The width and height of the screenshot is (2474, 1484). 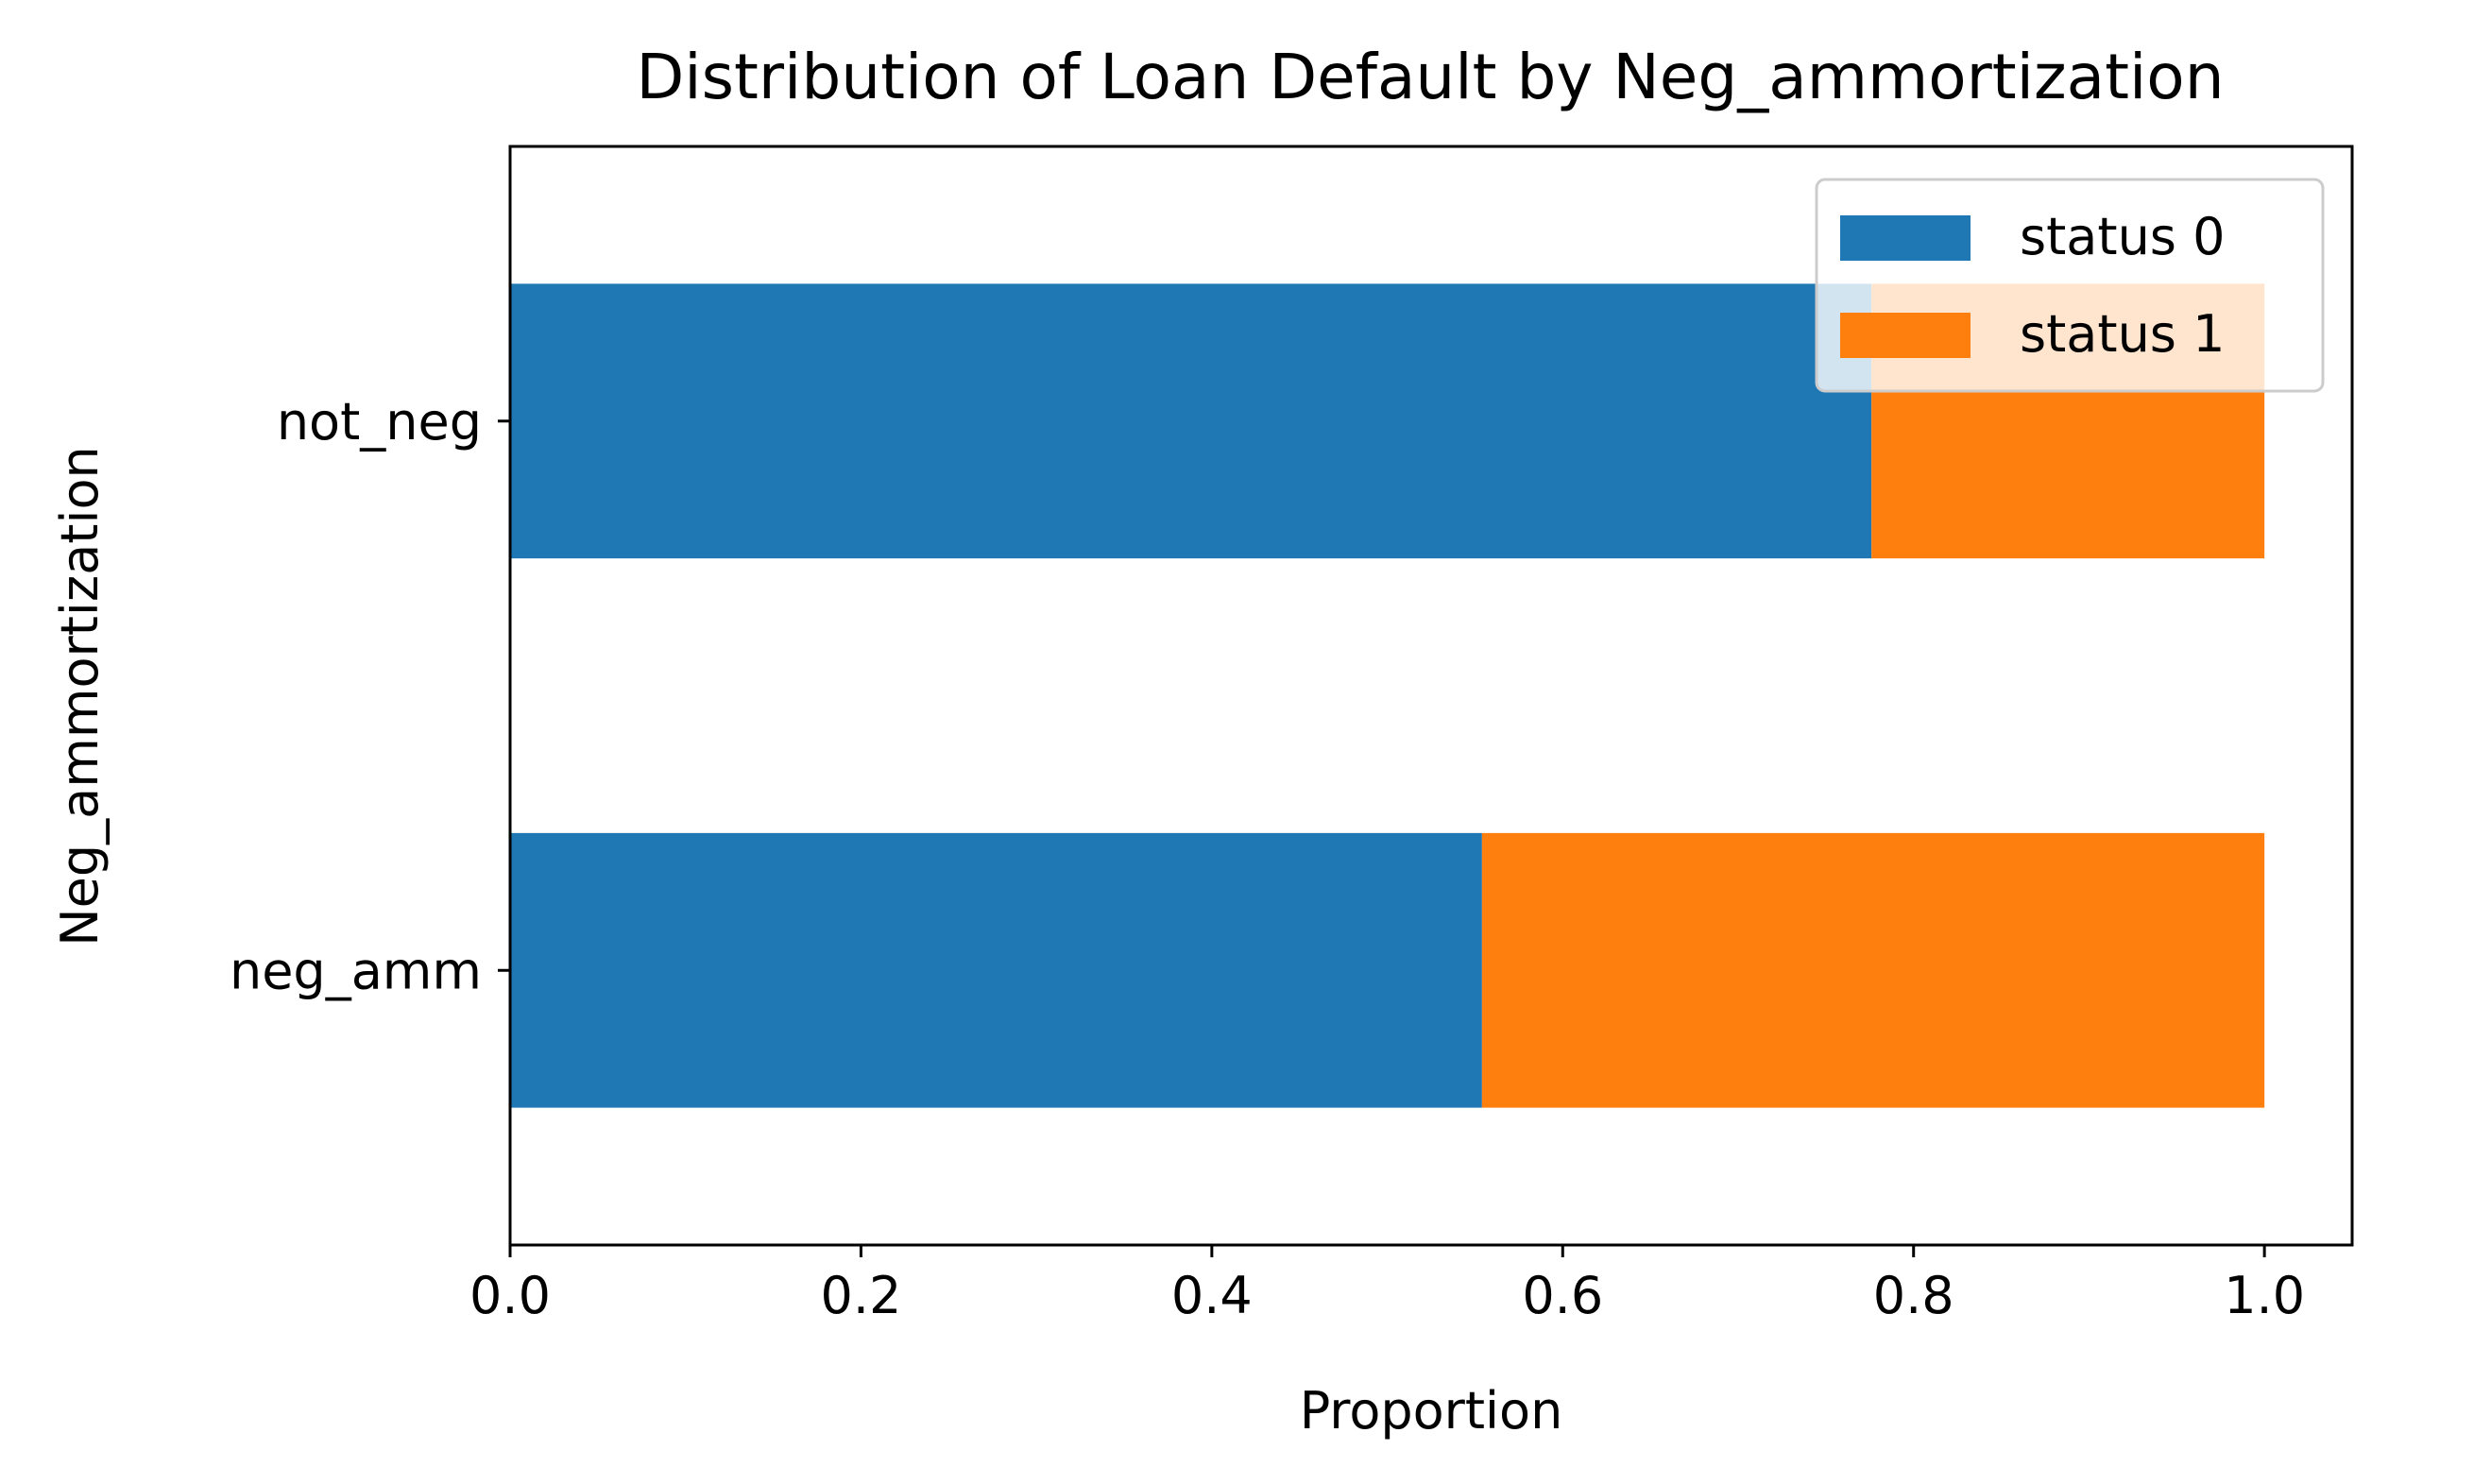 I want to click on legend: status 0 status 1, so click(x=2070, y=286).